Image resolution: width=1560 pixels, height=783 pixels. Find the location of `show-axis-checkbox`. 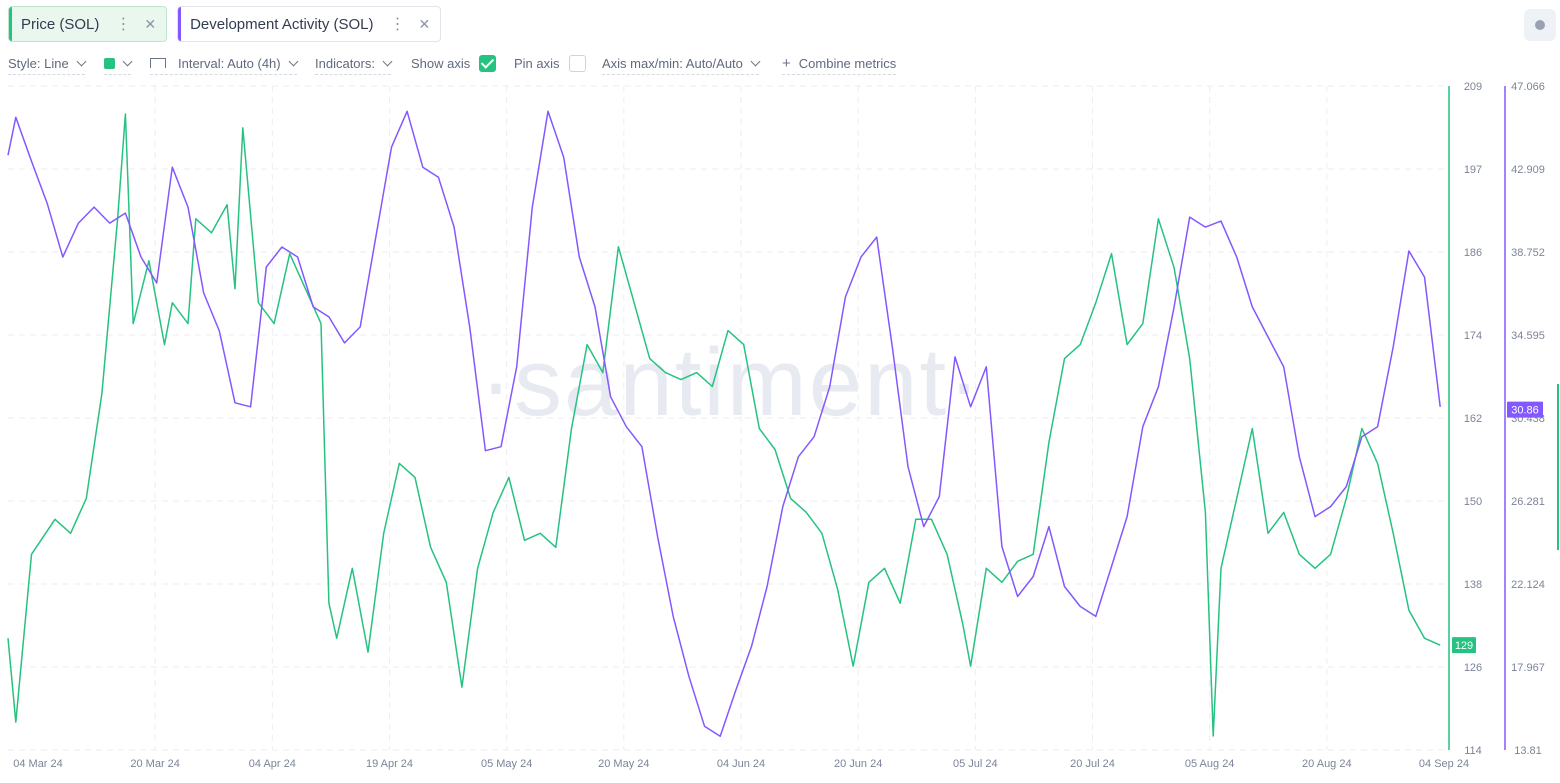

show-axis-checkbox is located at coordinates (488, 63).